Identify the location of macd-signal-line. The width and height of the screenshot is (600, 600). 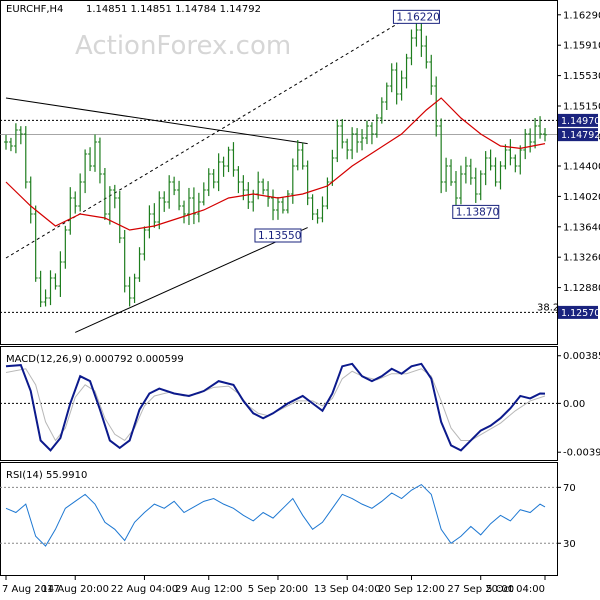
(275, 405).